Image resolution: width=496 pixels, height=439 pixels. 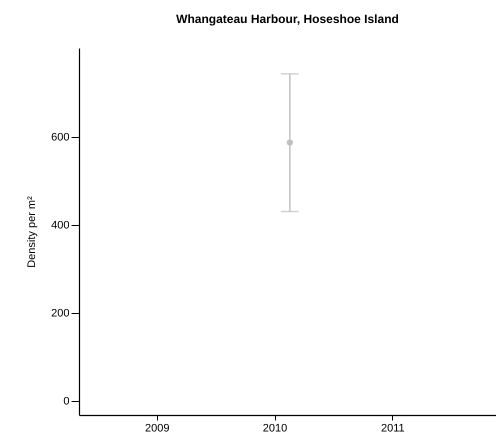 What do you see at coordinates (275, 428) in the screenshot?
I see `x-tick-label: 2010` at bounding box center [275, 428].